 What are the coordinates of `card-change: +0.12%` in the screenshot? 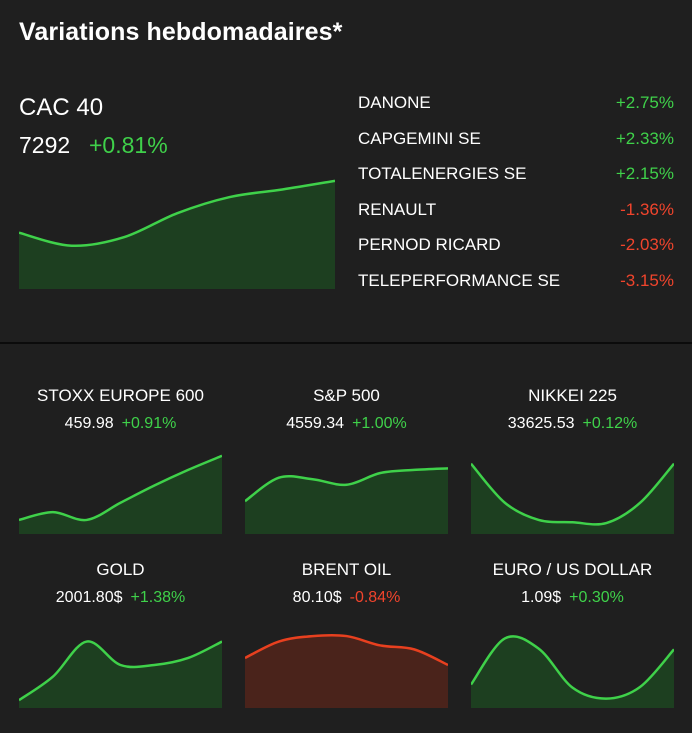 It's located at (610, 423).